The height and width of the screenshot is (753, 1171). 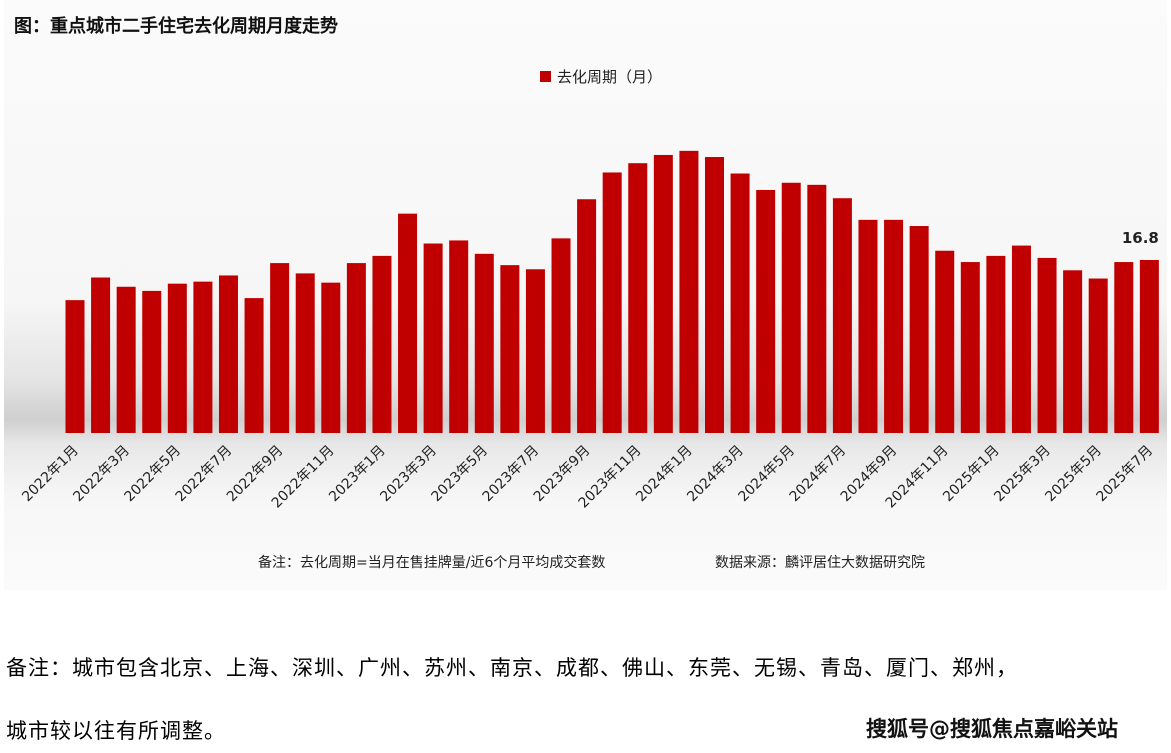 What do you see at coordinates (610, 77) in the screenshot?
I see `legend-label: 去化周期（月）` at bounding box center [610, 77].